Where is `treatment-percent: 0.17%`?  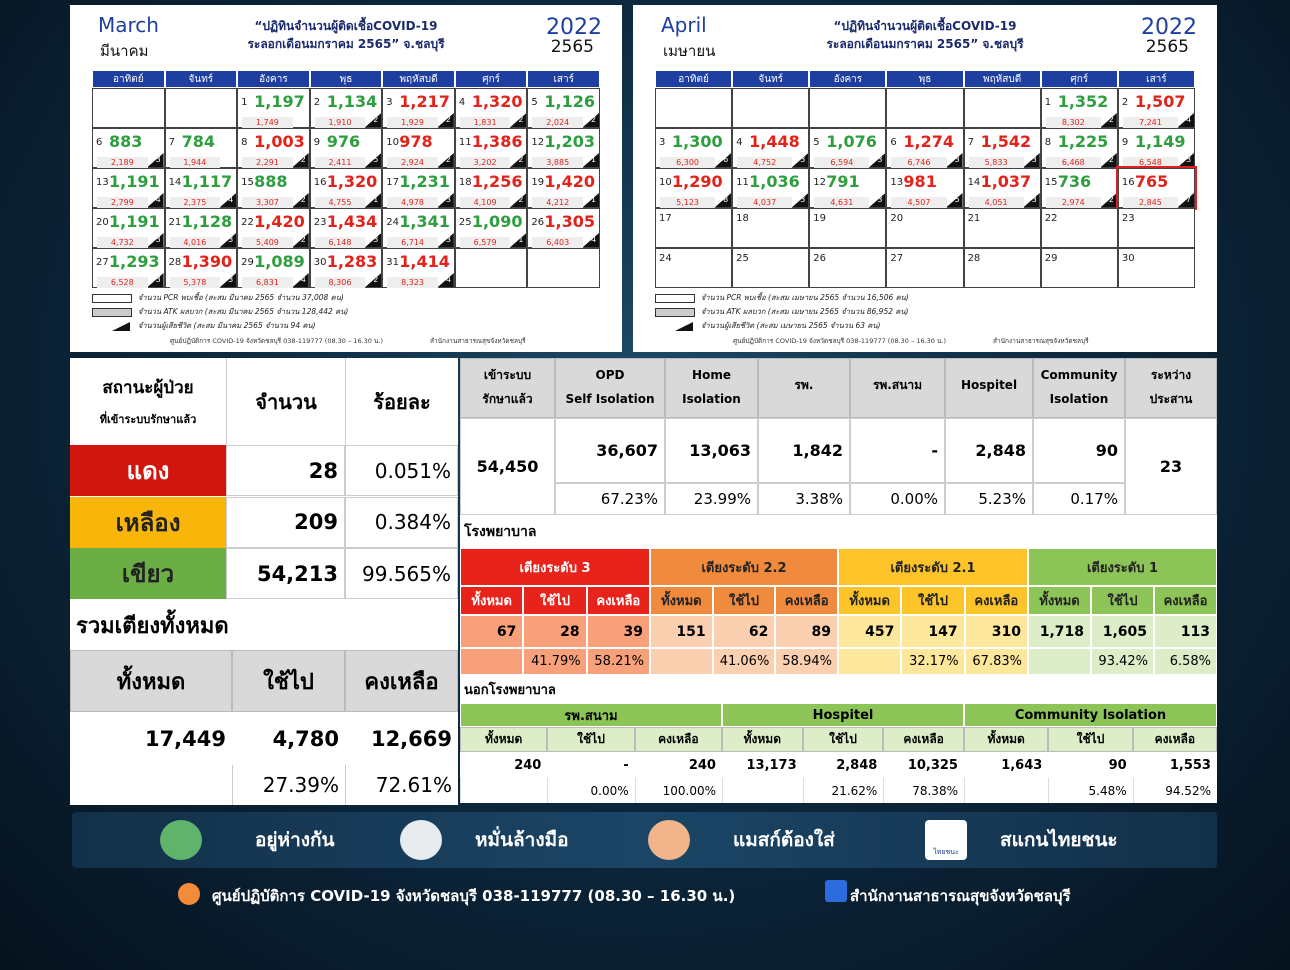
treatment-percent: 0.17% is located at coordinates (1079, 499).